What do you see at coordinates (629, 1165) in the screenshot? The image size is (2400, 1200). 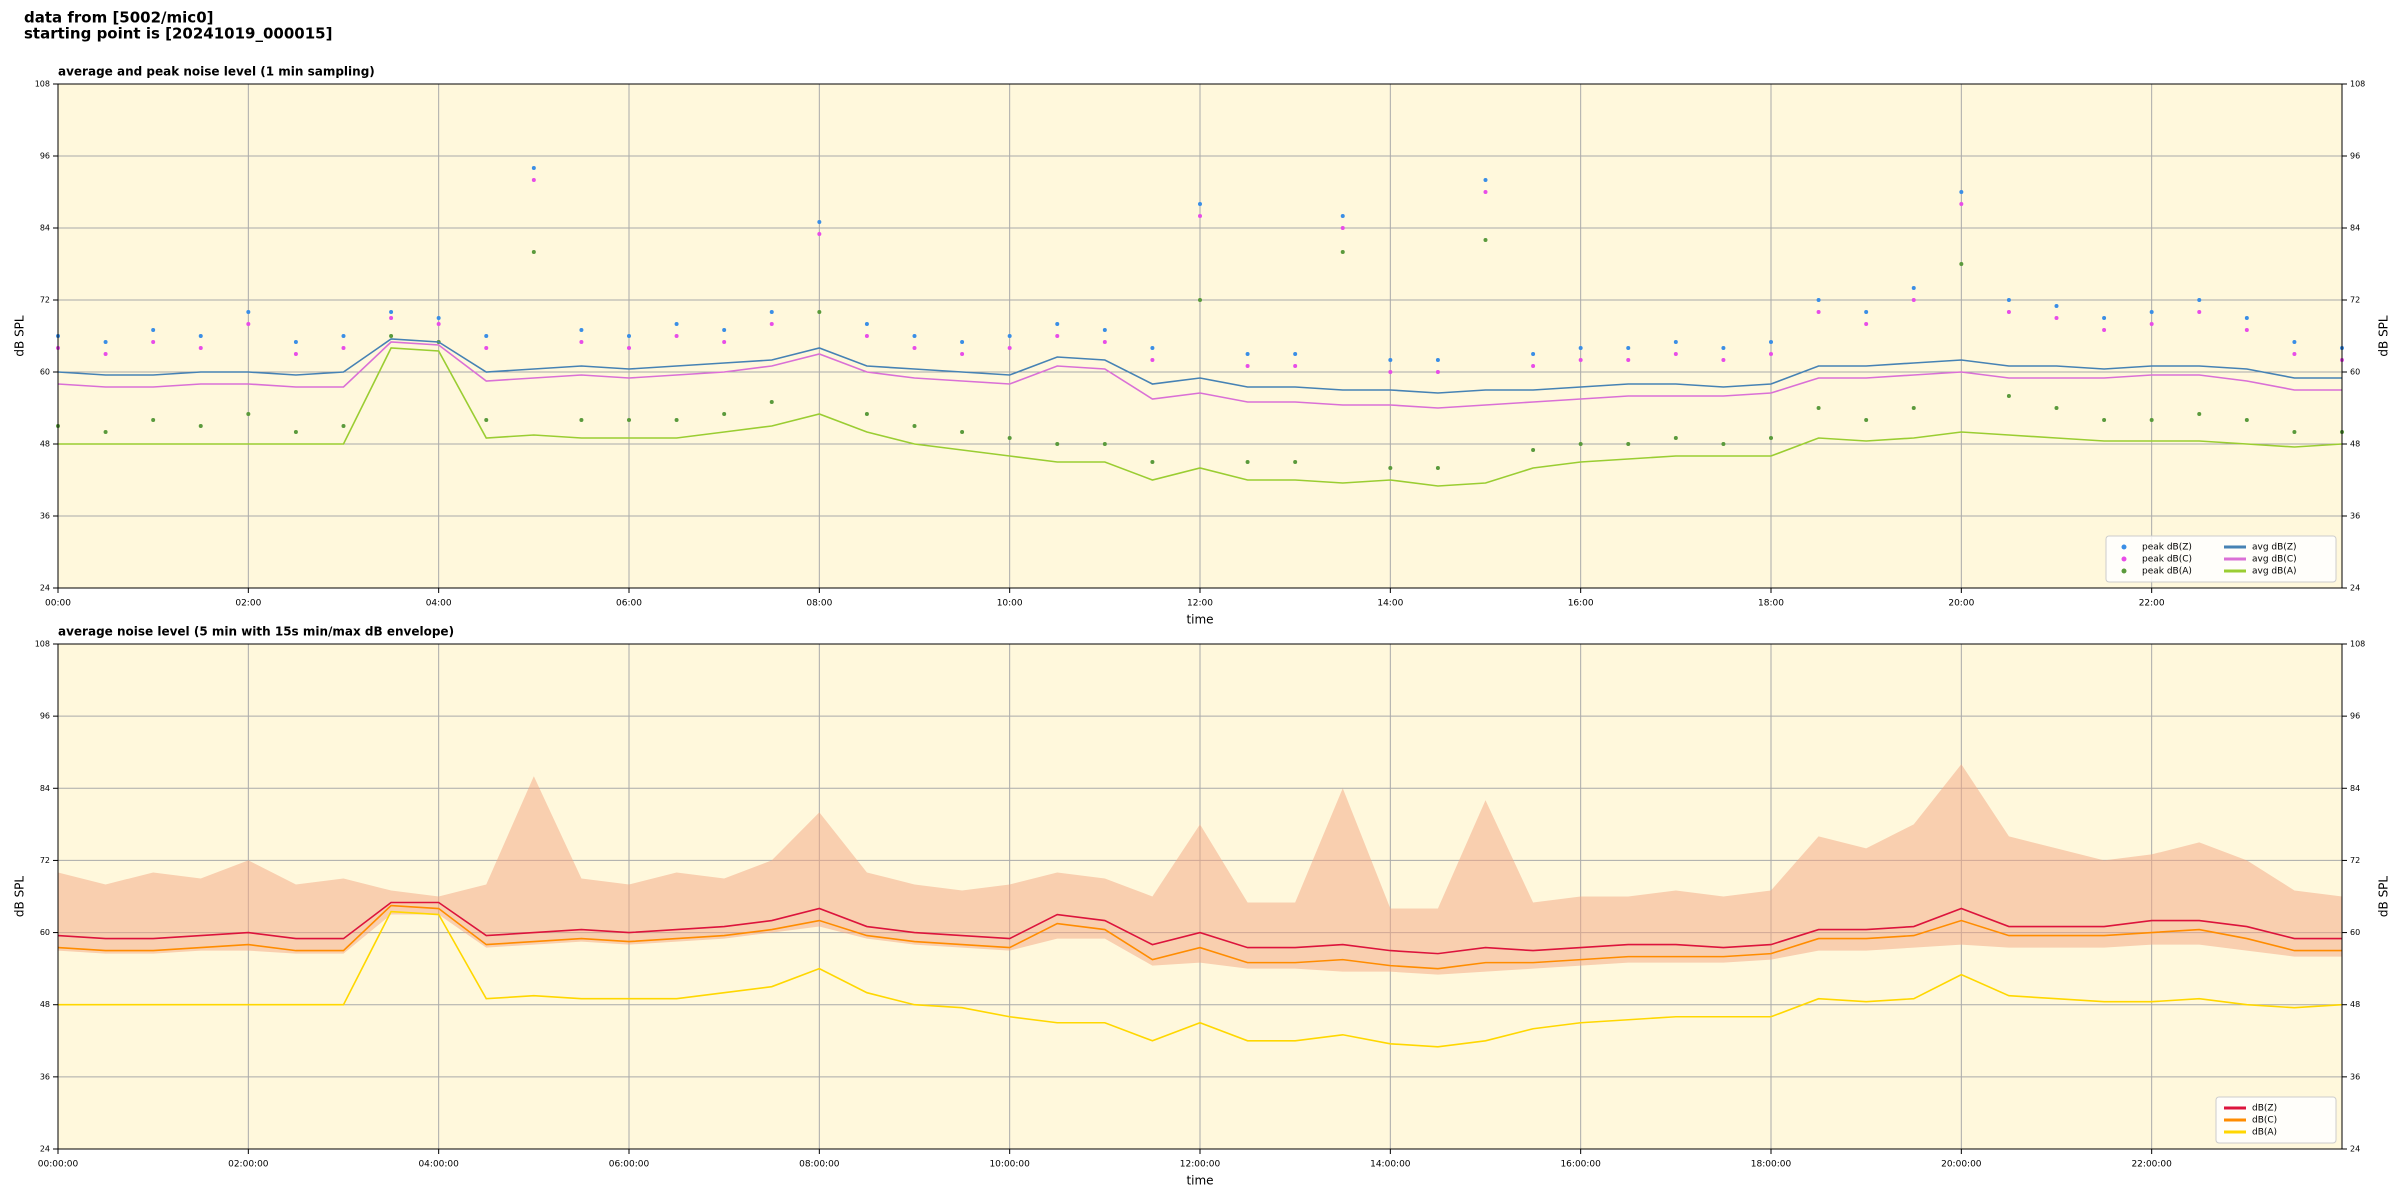 I see `x-tick-label: 06:00:00` at bounding box center [629, 1165].